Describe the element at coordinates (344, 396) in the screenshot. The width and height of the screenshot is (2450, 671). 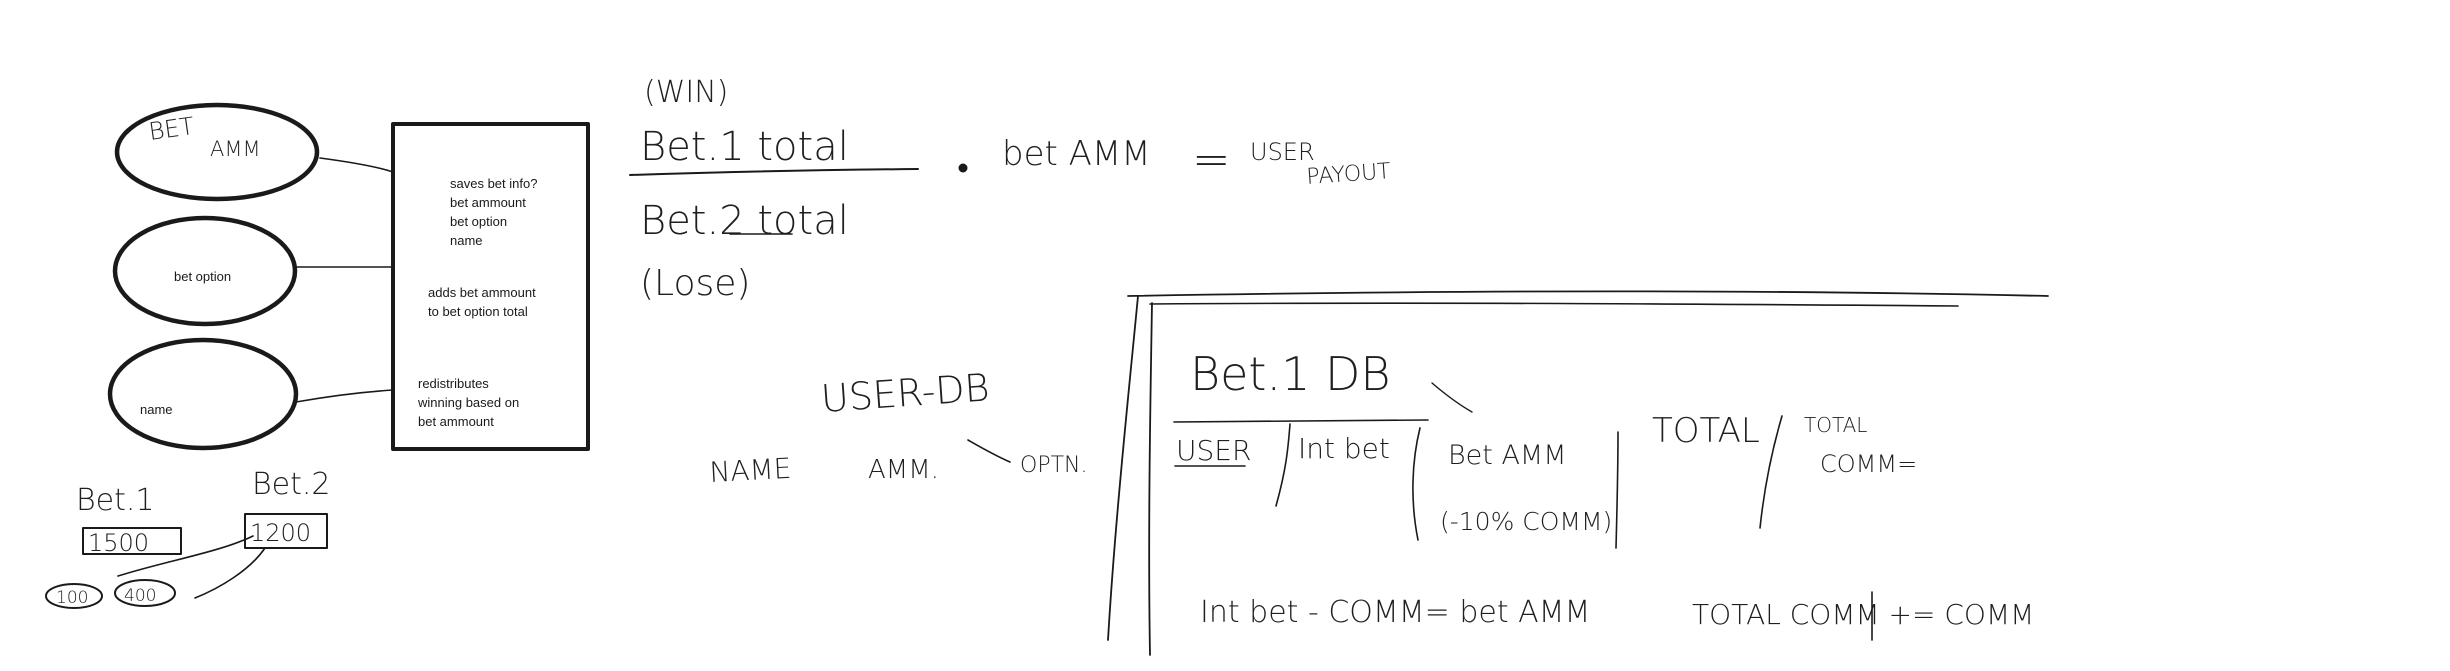
I see `connector-name` at that location.